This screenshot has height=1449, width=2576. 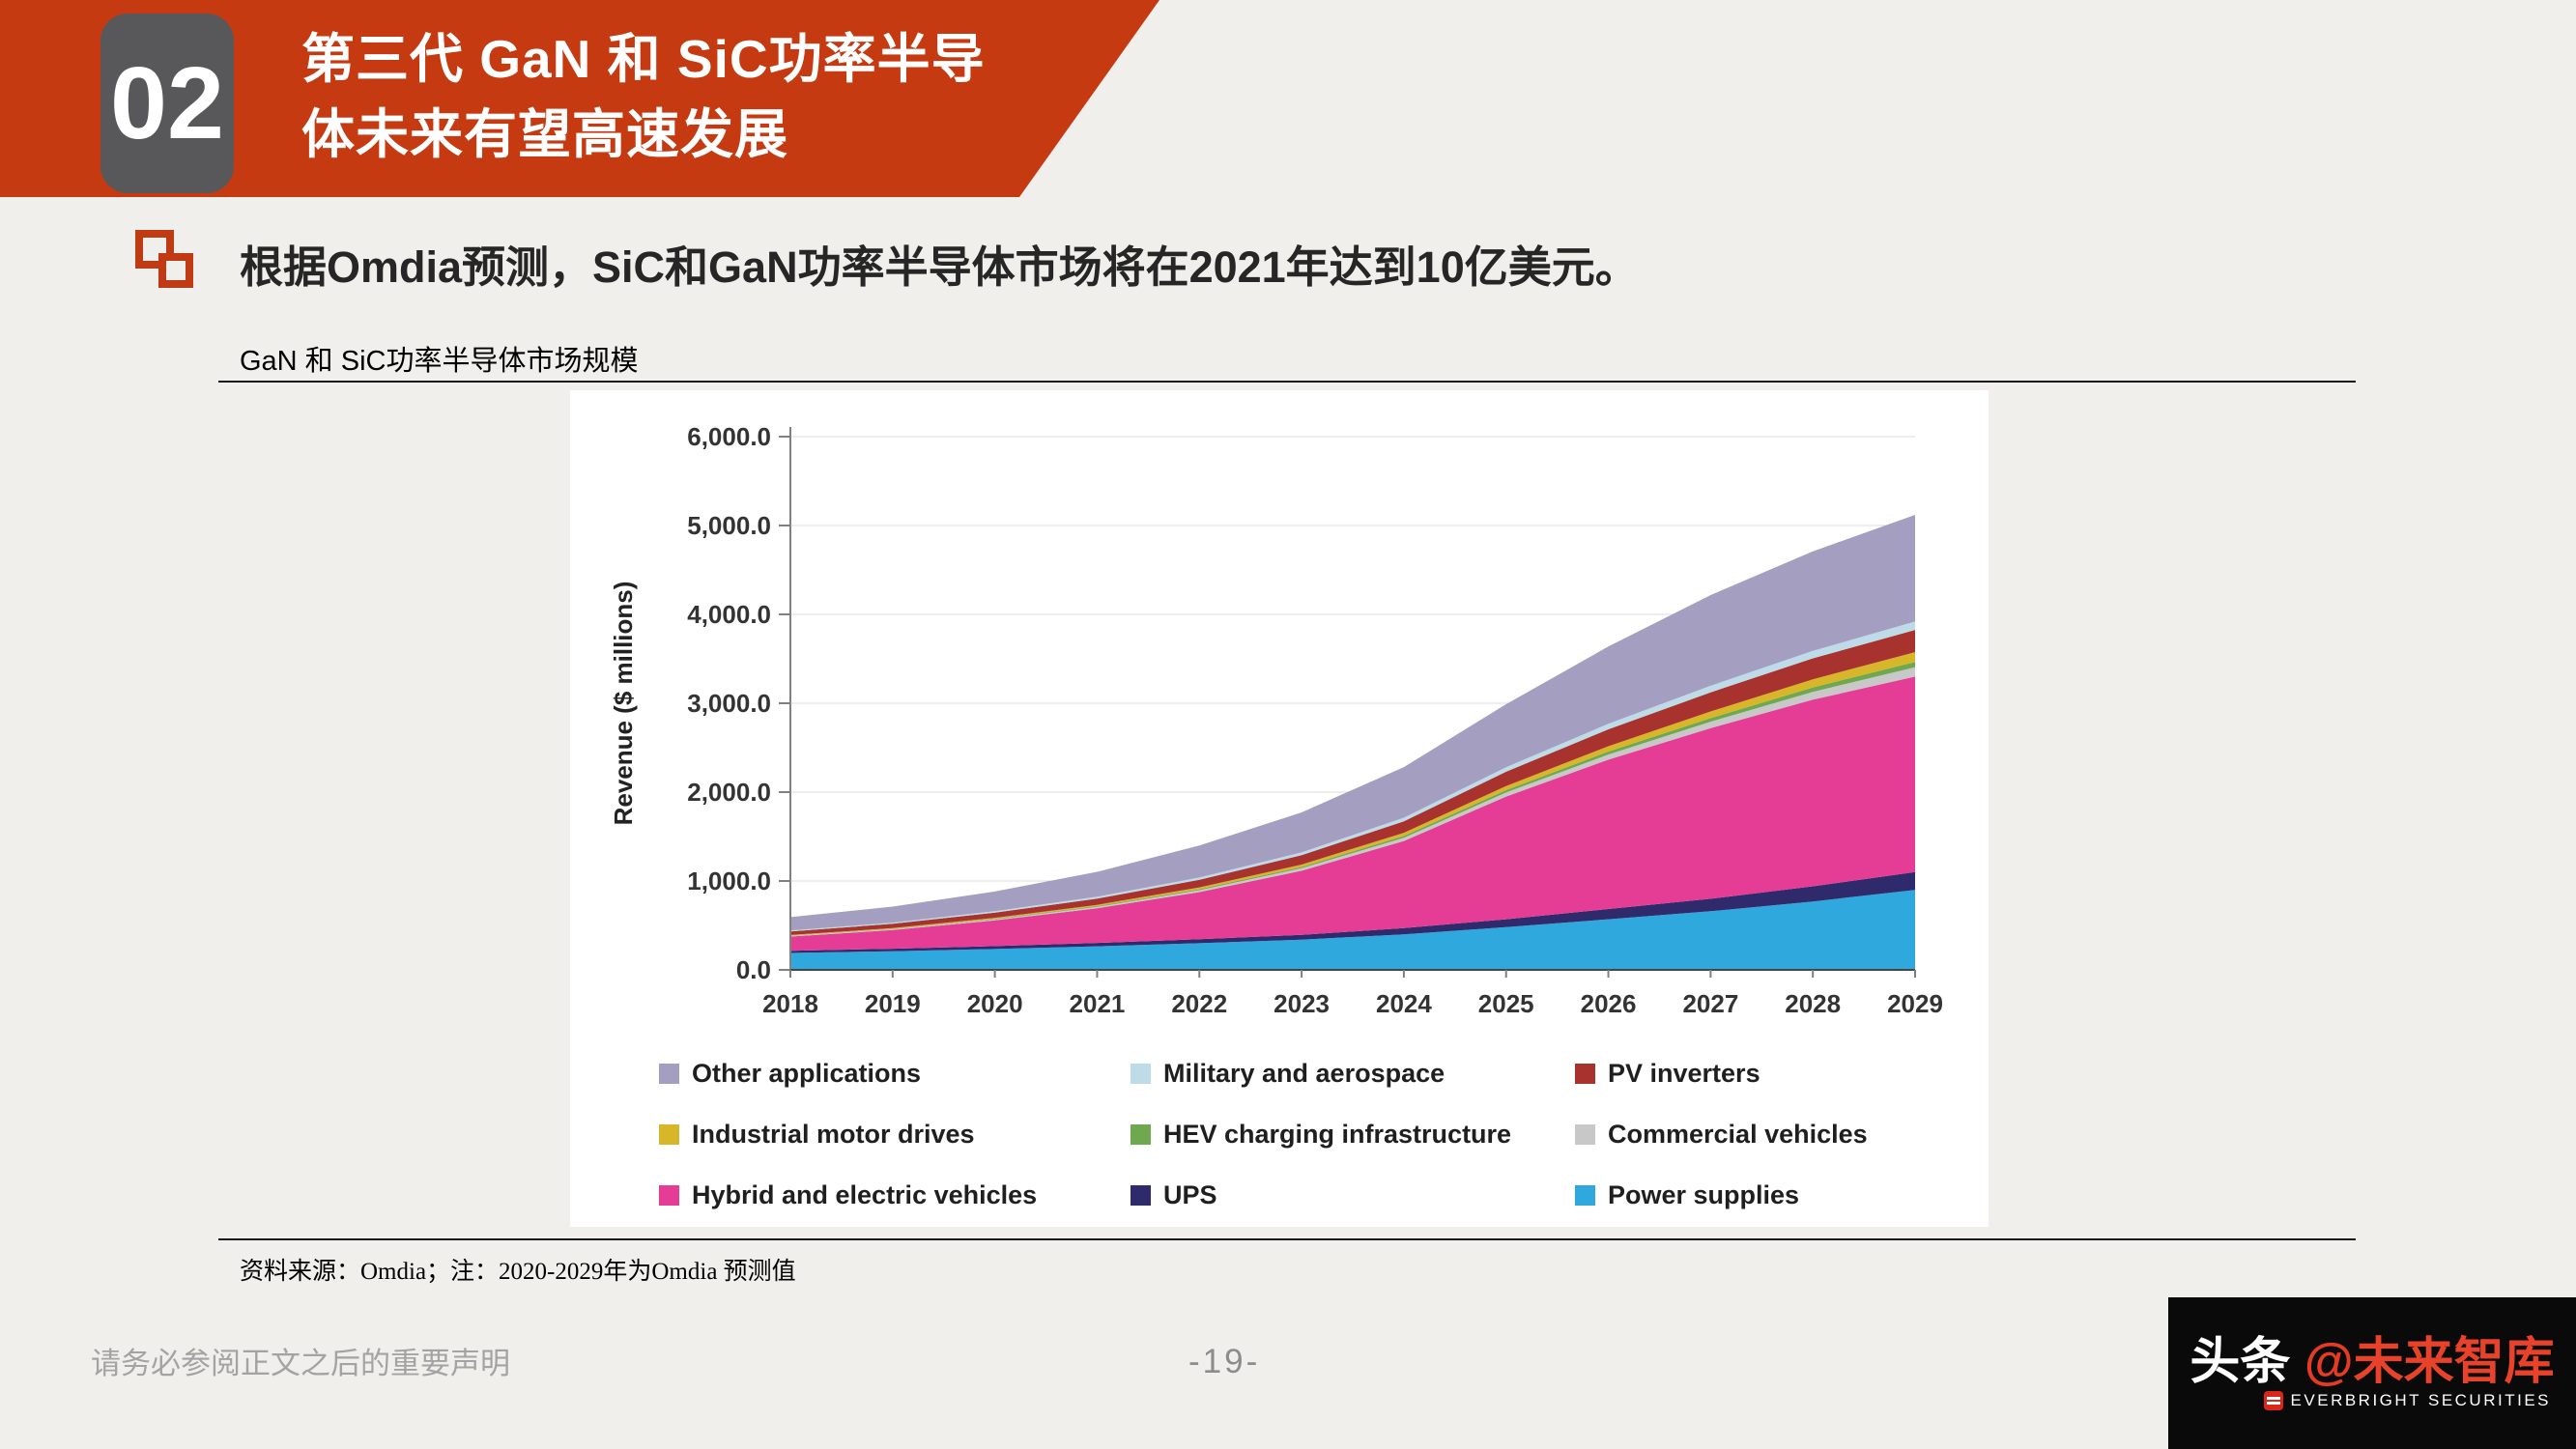 I want to click on section-number: 02, so click(x=167, y=102).